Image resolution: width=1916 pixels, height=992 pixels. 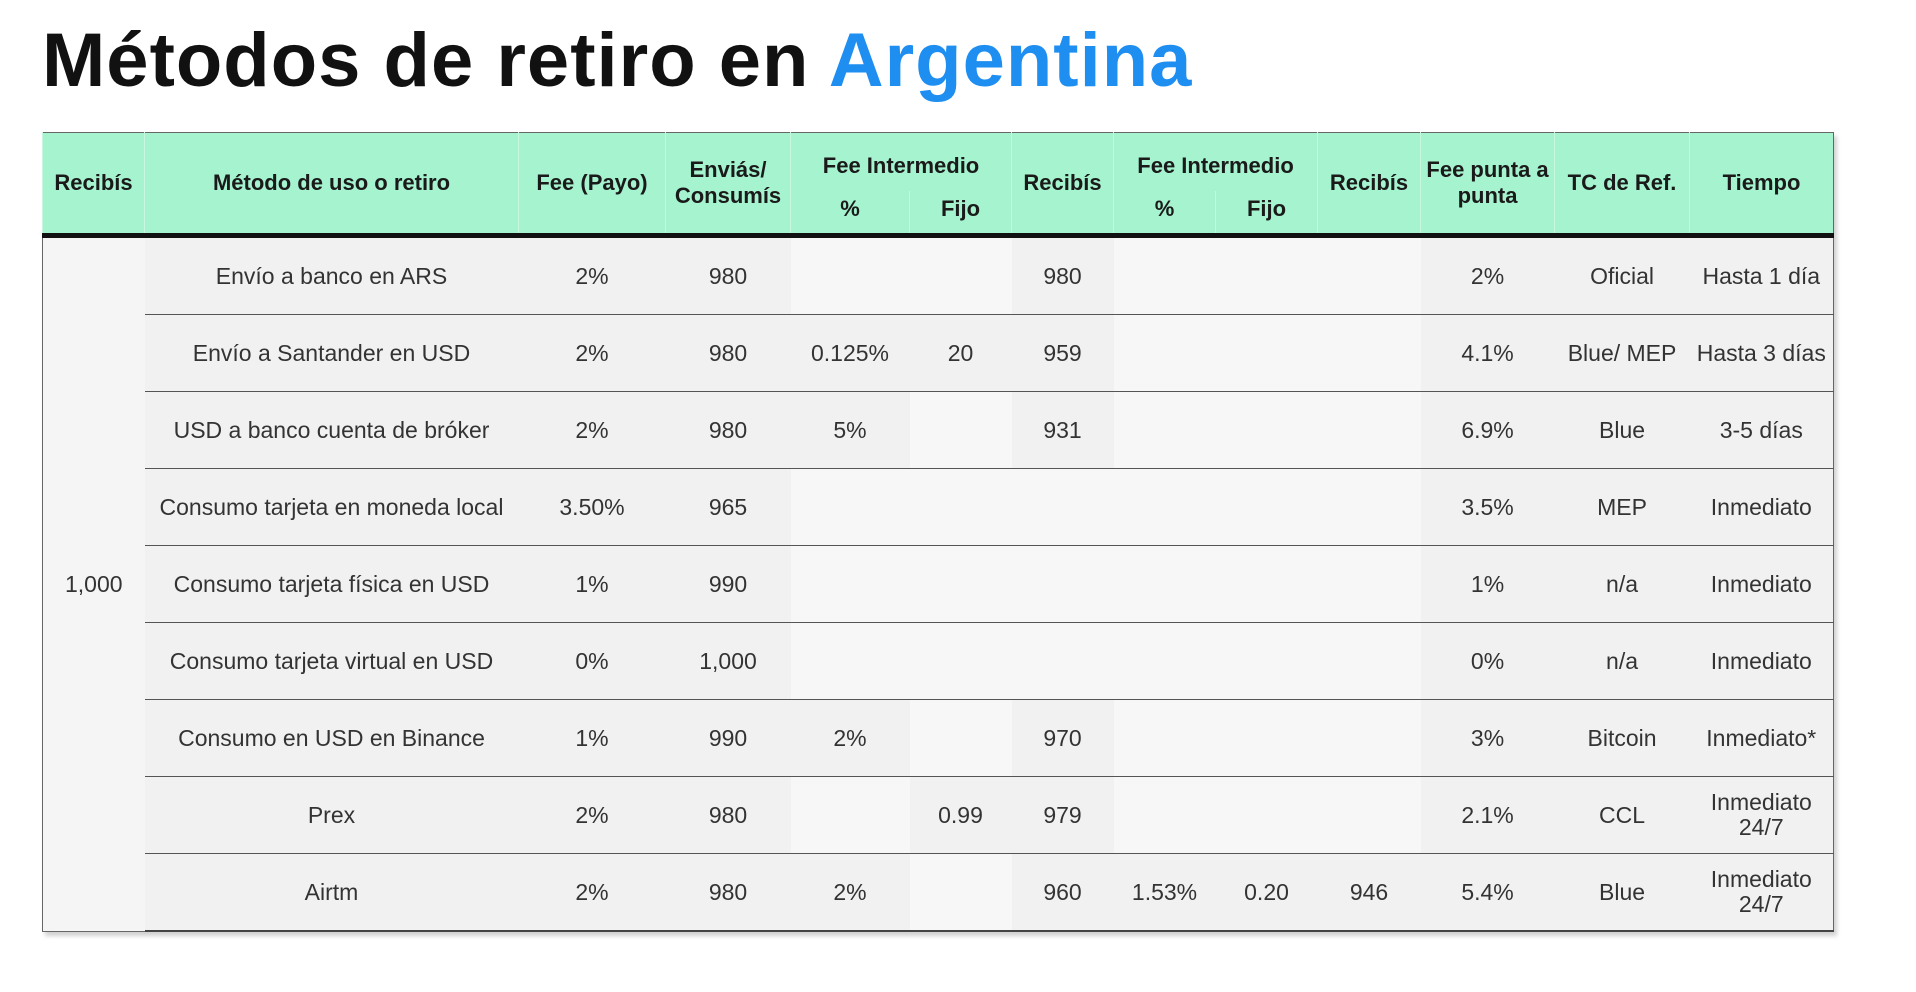 I want to click on tiempo-cell: Inmediato 24/7, so click(x=1761, y=892).